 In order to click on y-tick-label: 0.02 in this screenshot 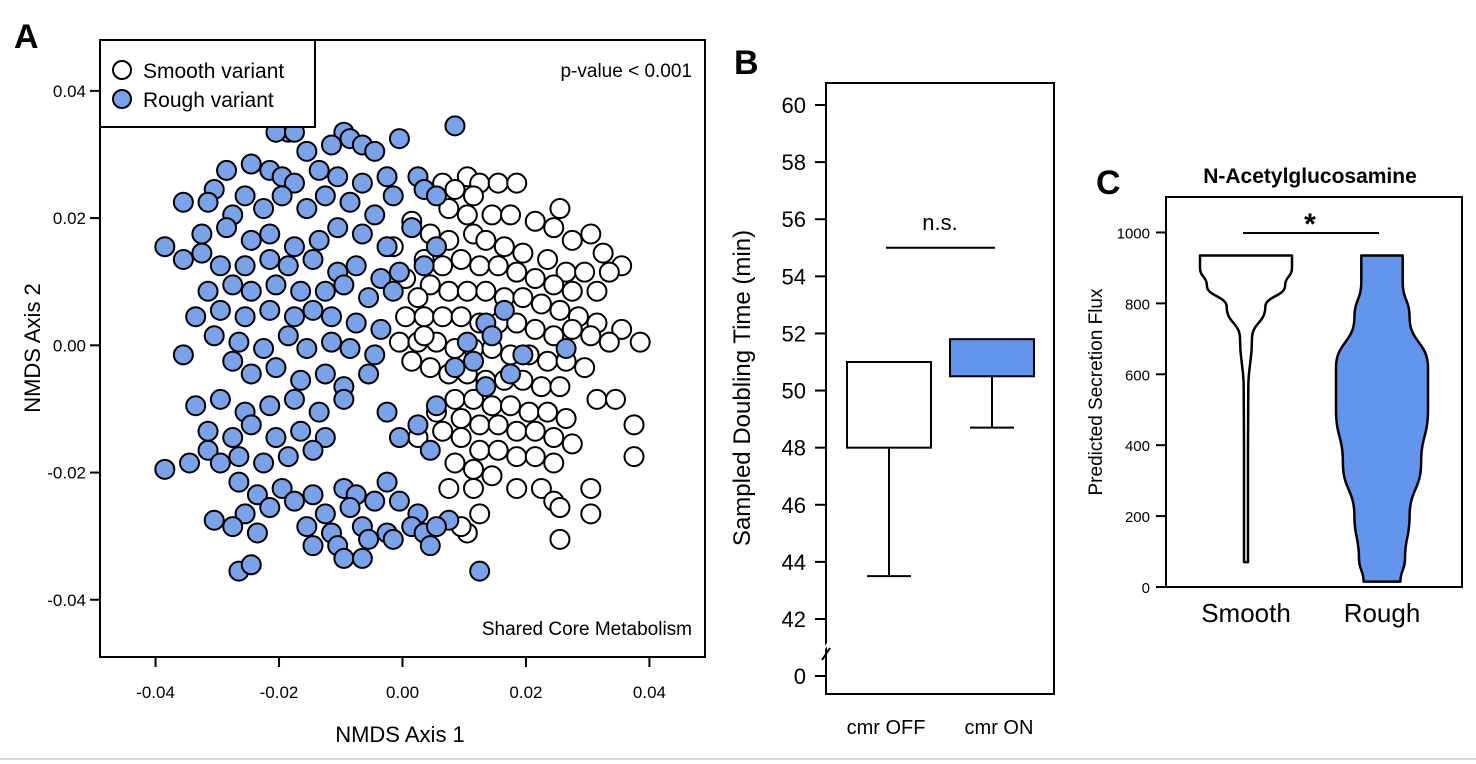, I will do `click(69, 218)`.